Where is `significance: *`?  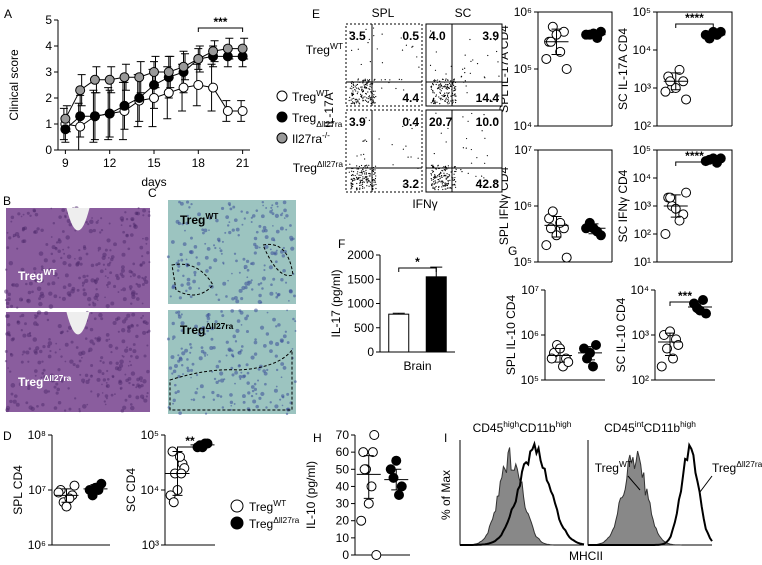
significance: * is located at coordinates (417, 262).